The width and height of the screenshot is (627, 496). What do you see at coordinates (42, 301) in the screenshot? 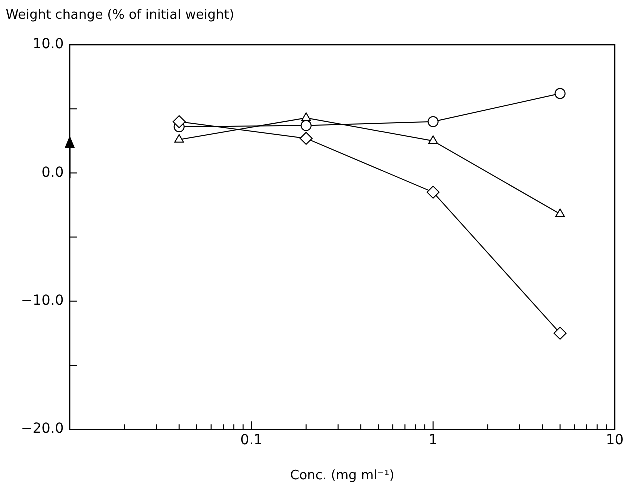
I see `y-tick-label: −10.0` at bounding box center [42, 301].